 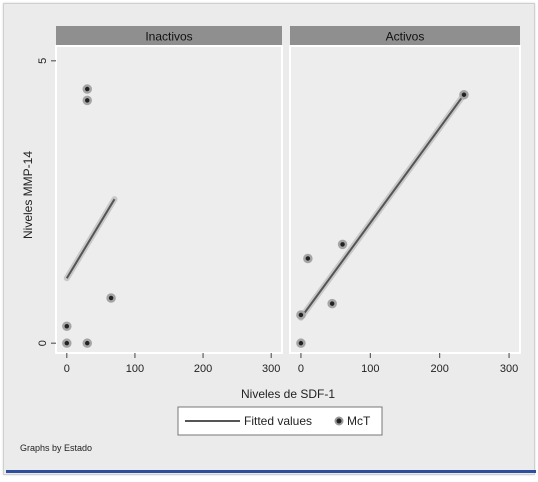 What do you see at coordinates (135, 369) in the screenshot?
I see `x-tick-label-0-1: 100` at bounding box center [135, 369].